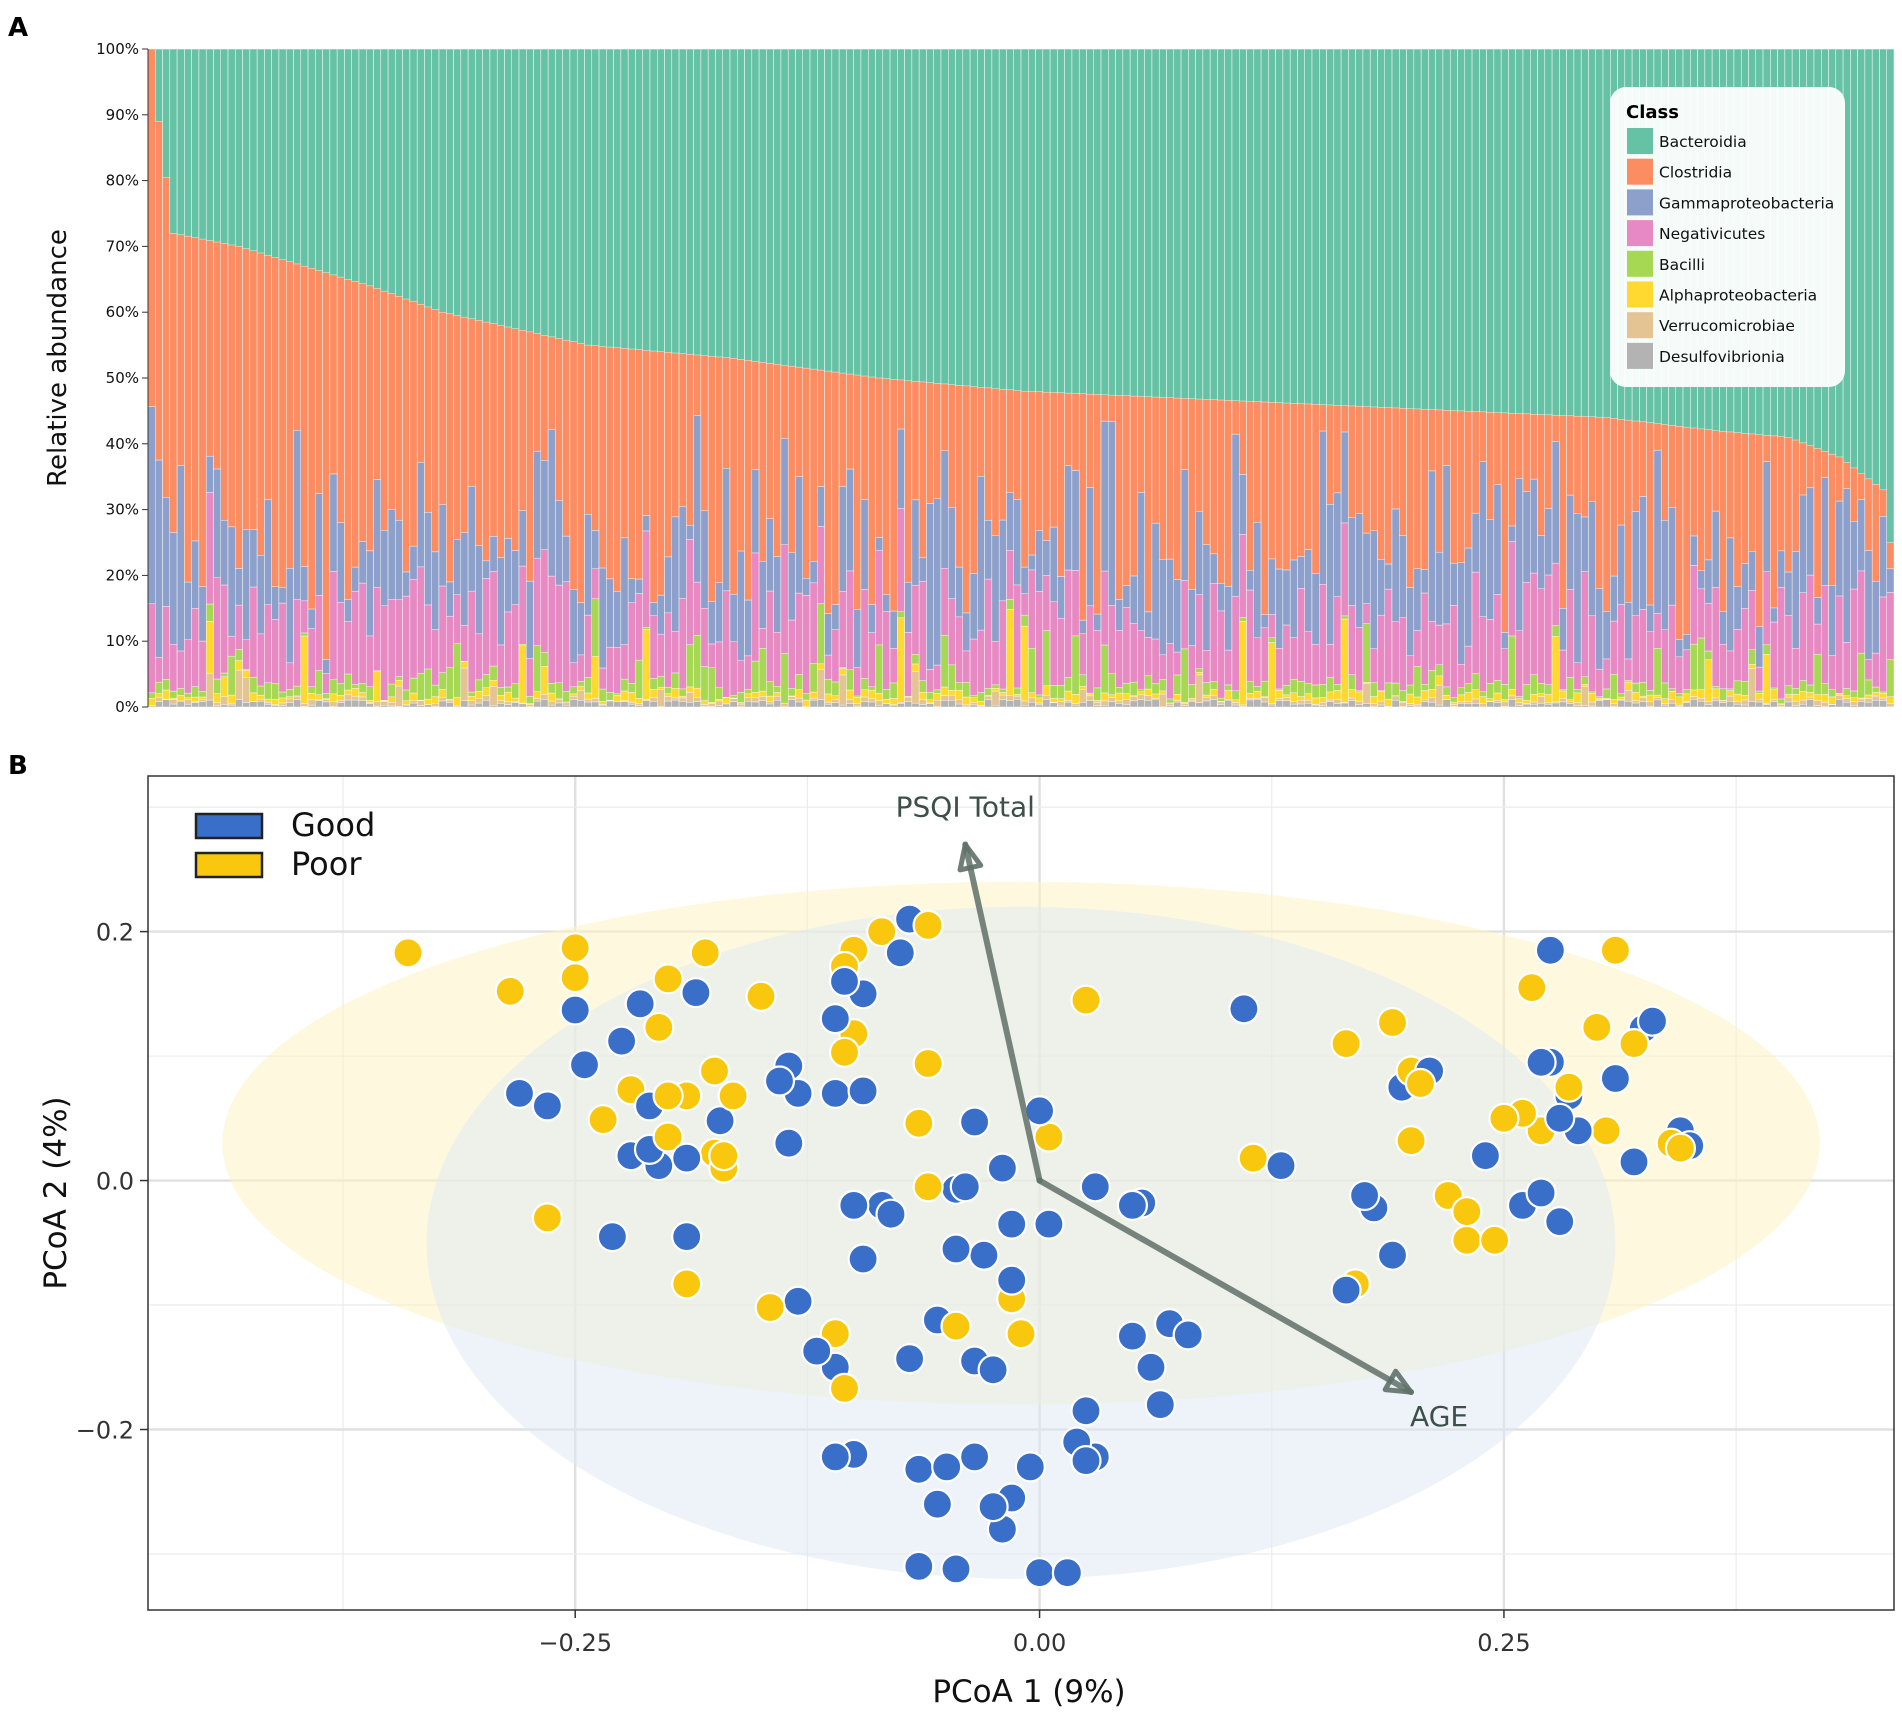 The height and width of the screenshot is (1715, 1902). Describe the element at coordinates (1640, 141) in the screenshot. I see `legend-swatch-bacteroidia` at that location.